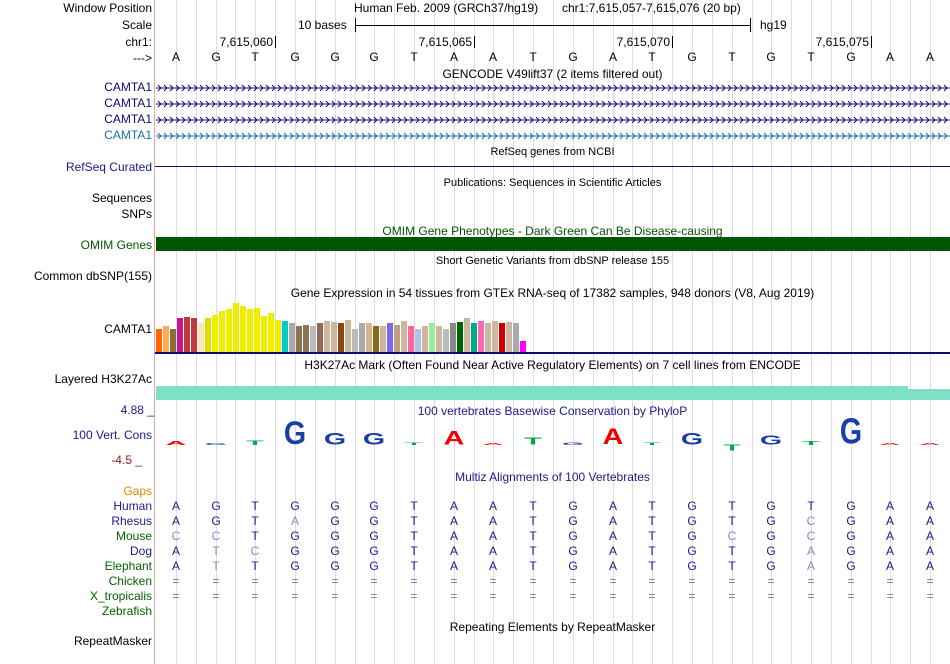  What do you see at coordinates (128, 566) in the screenshot?
I see `multiz-species-label: Elephant` at bounding box center [128, 566].